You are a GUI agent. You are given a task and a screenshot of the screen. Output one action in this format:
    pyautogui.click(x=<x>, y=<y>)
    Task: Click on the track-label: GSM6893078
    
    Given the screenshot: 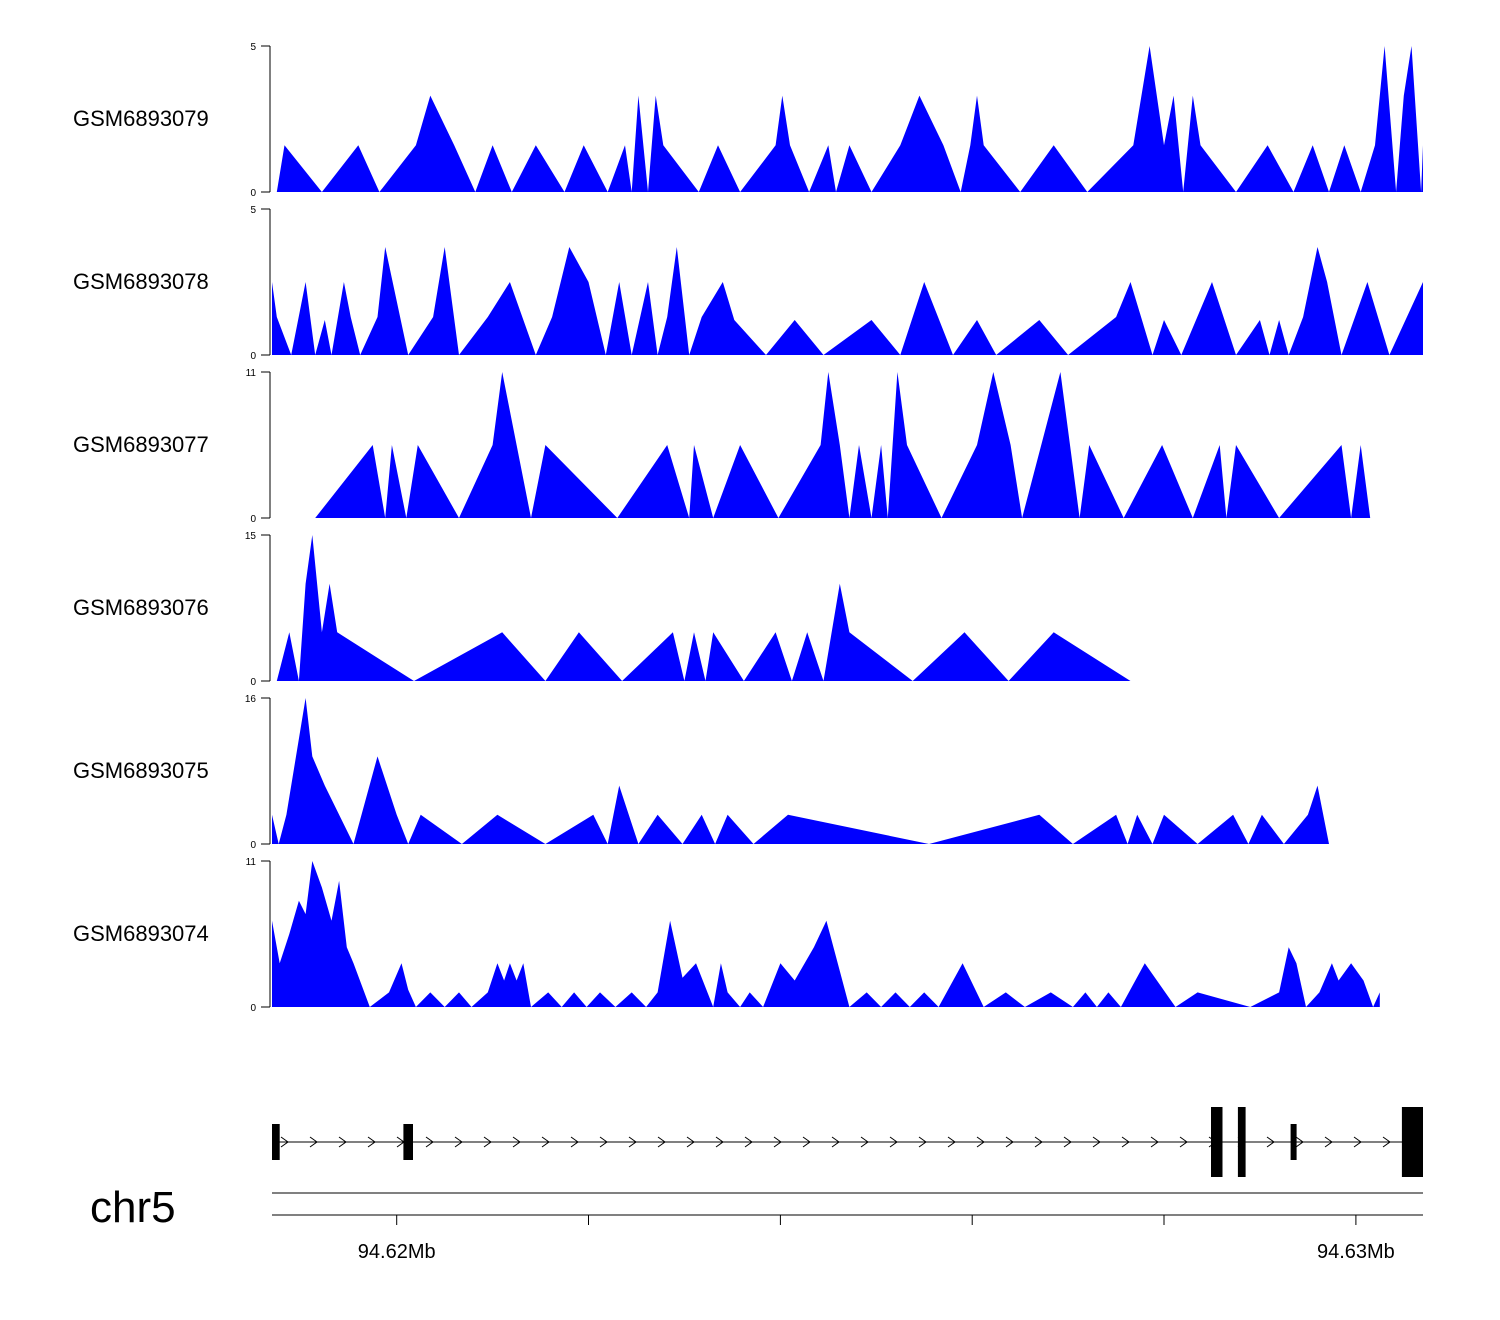 What is the action you would take?
    pyautogui.click(x=141, y=281)
    